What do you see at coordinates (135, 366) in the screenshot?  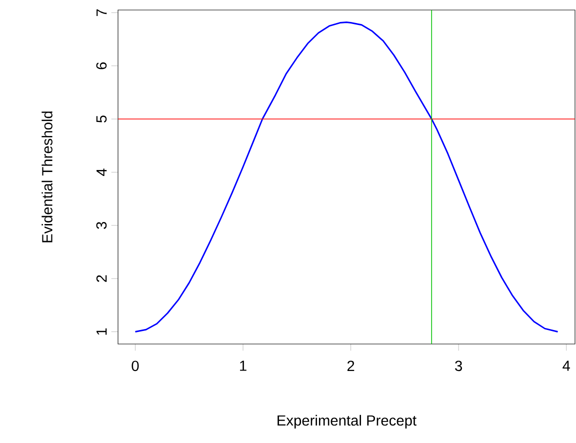 I see `x-tick-label: 0` at bounding box center [135, 366].